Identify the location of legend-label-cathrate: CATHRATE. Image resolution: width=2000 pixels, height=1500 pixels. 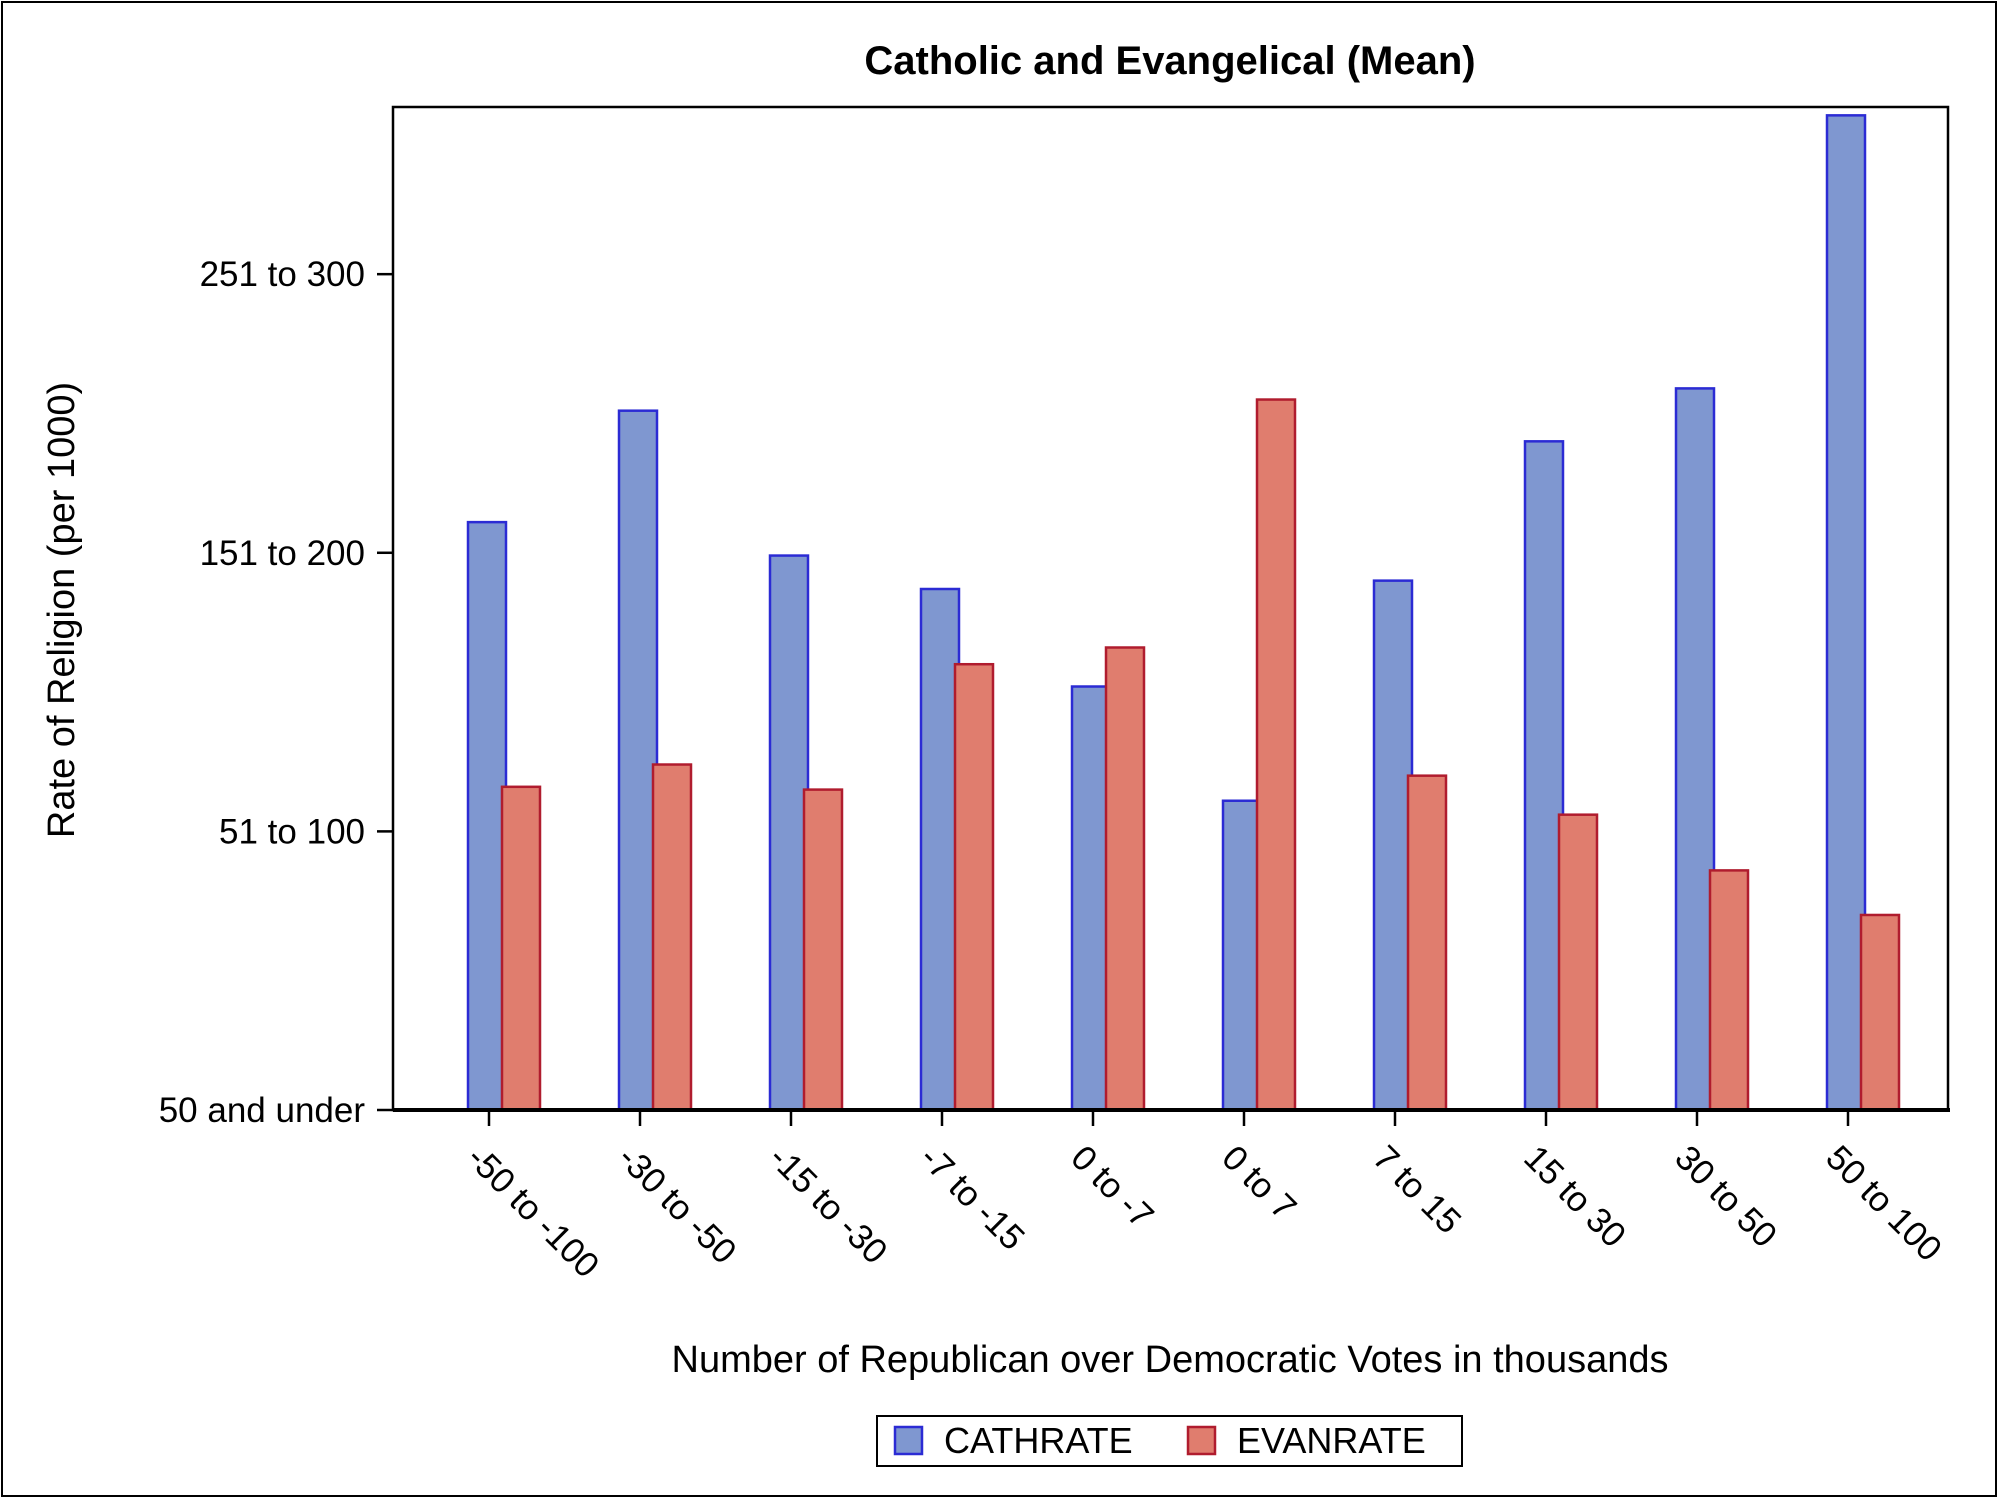
(1038, 1440).